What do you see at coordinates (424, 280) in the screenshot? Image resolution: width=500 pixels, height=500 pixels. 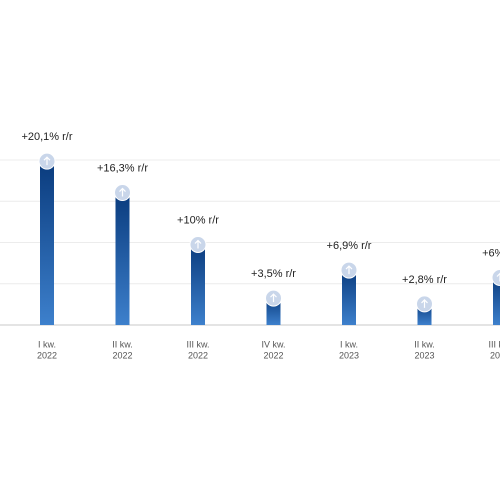 I see `value-label: +2,8% r/r` at bounding box center [424, 280].